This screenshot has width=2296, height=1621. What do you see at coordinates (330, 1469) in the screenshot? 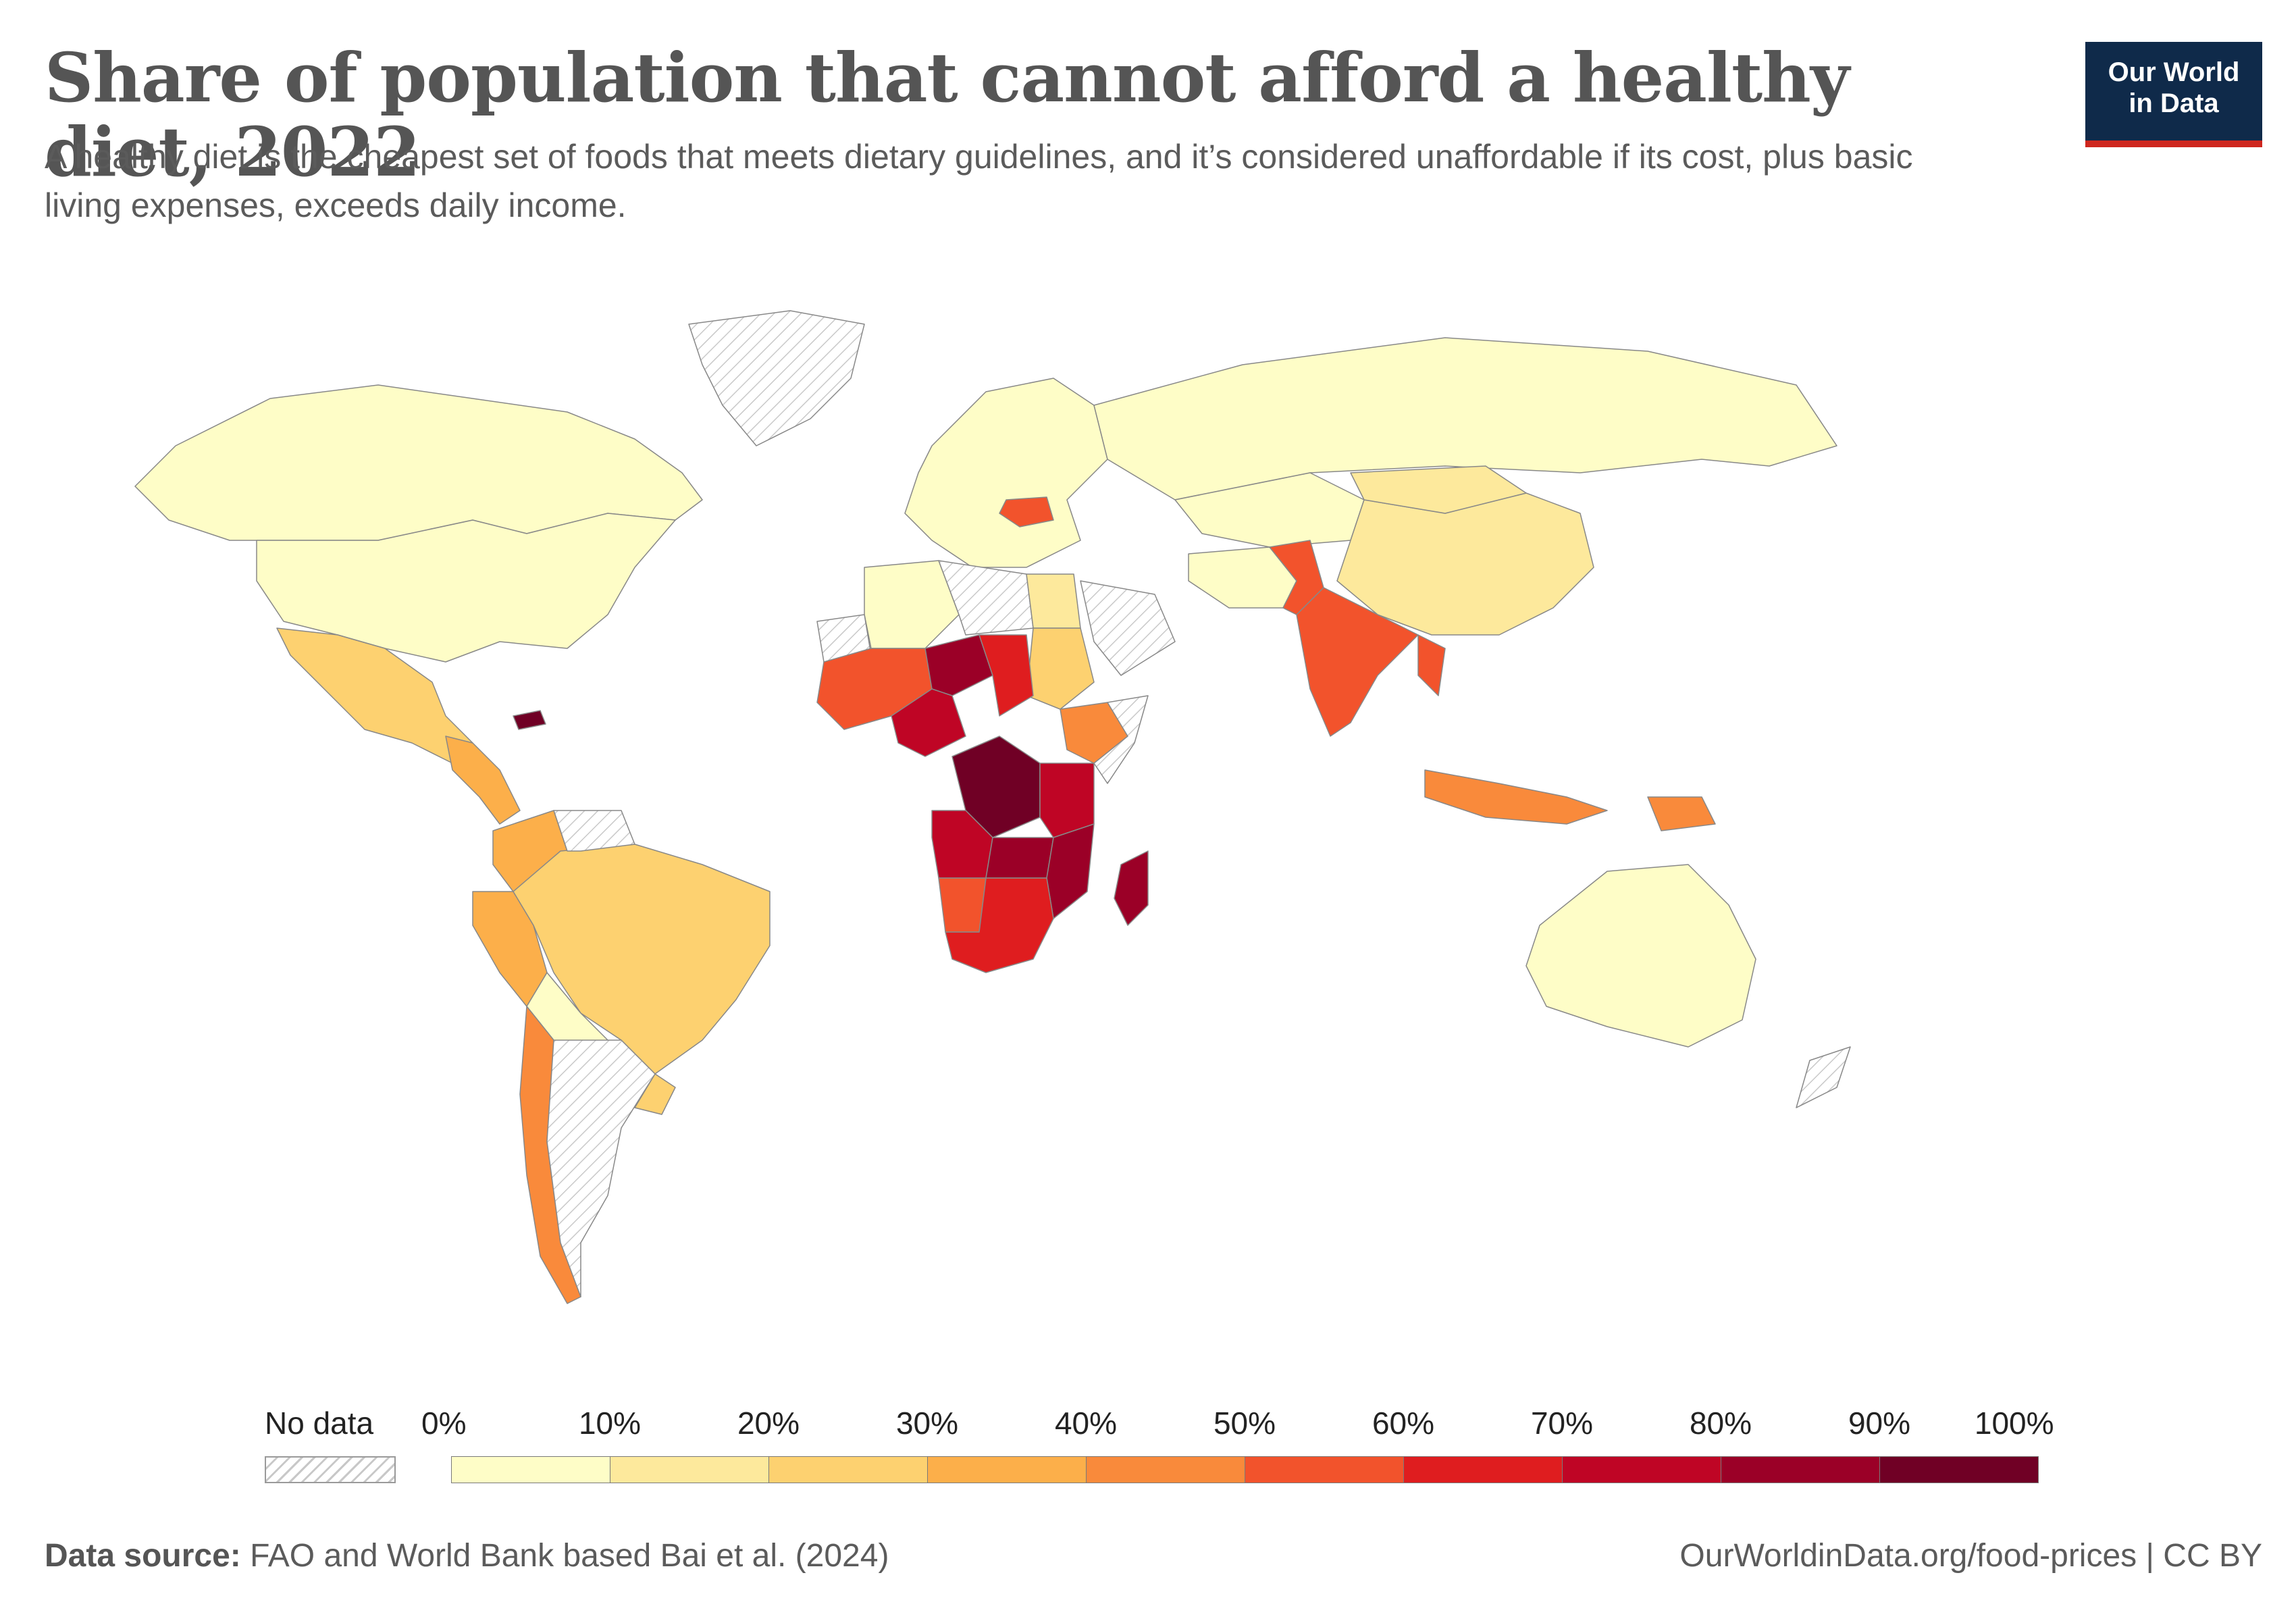
I see `legend-no-data-swatch` at bounding box center [330, 1469].